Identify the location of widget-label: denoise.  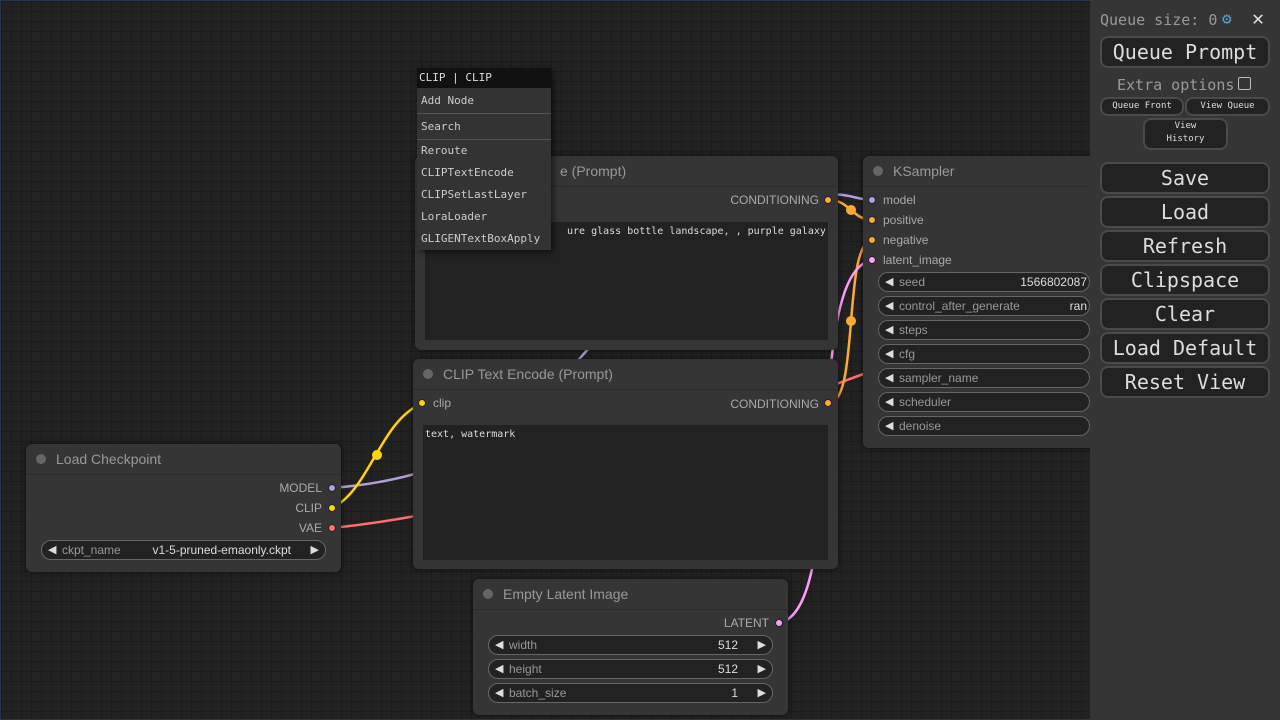
(920, 426).